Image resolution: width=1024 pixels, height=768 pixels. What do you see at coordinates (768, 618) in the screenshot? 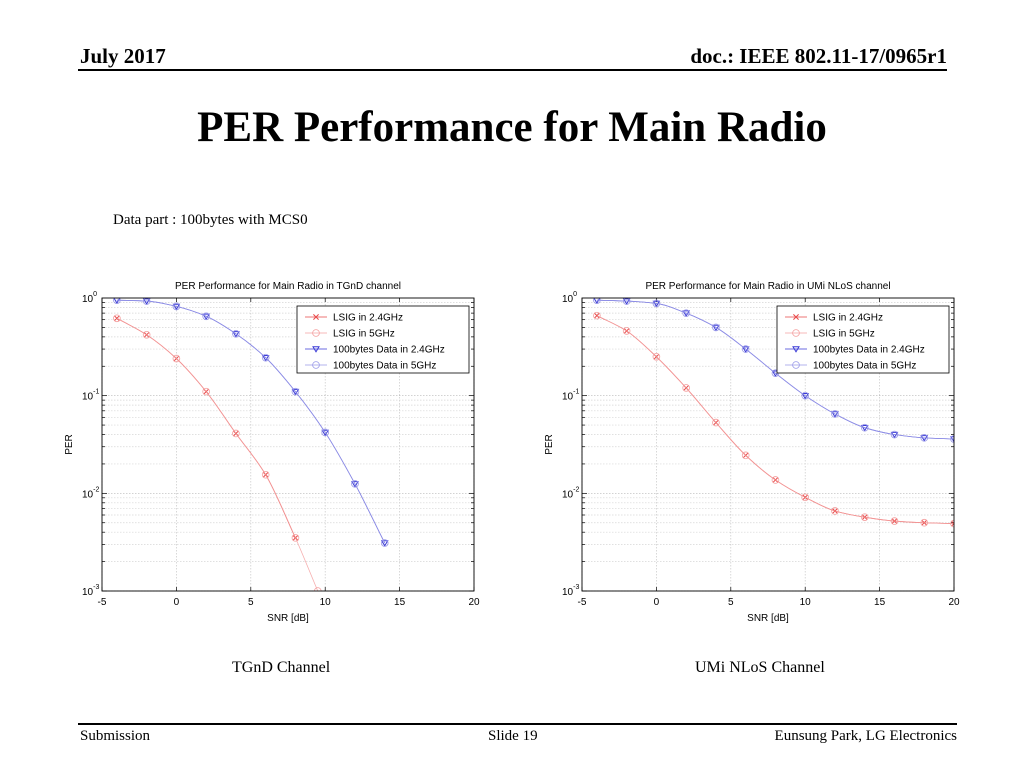
I see `x-axis-label: SNR [dB]` at bounding box center [768, 618].